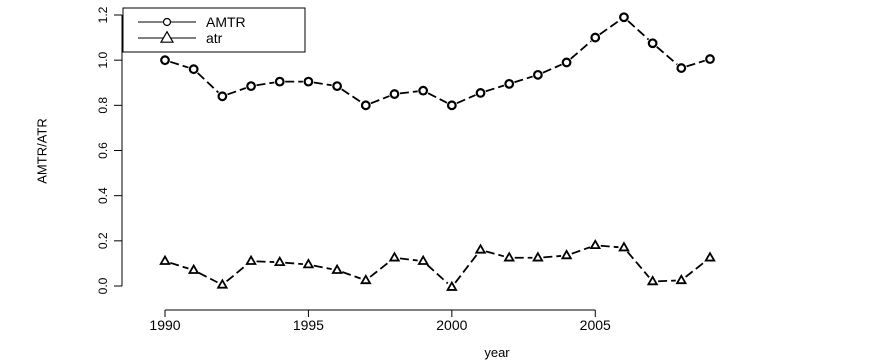  Describe the element at coordinates (595, 325) in the screenshot. I see `x-tick-label: 2005` at that location.